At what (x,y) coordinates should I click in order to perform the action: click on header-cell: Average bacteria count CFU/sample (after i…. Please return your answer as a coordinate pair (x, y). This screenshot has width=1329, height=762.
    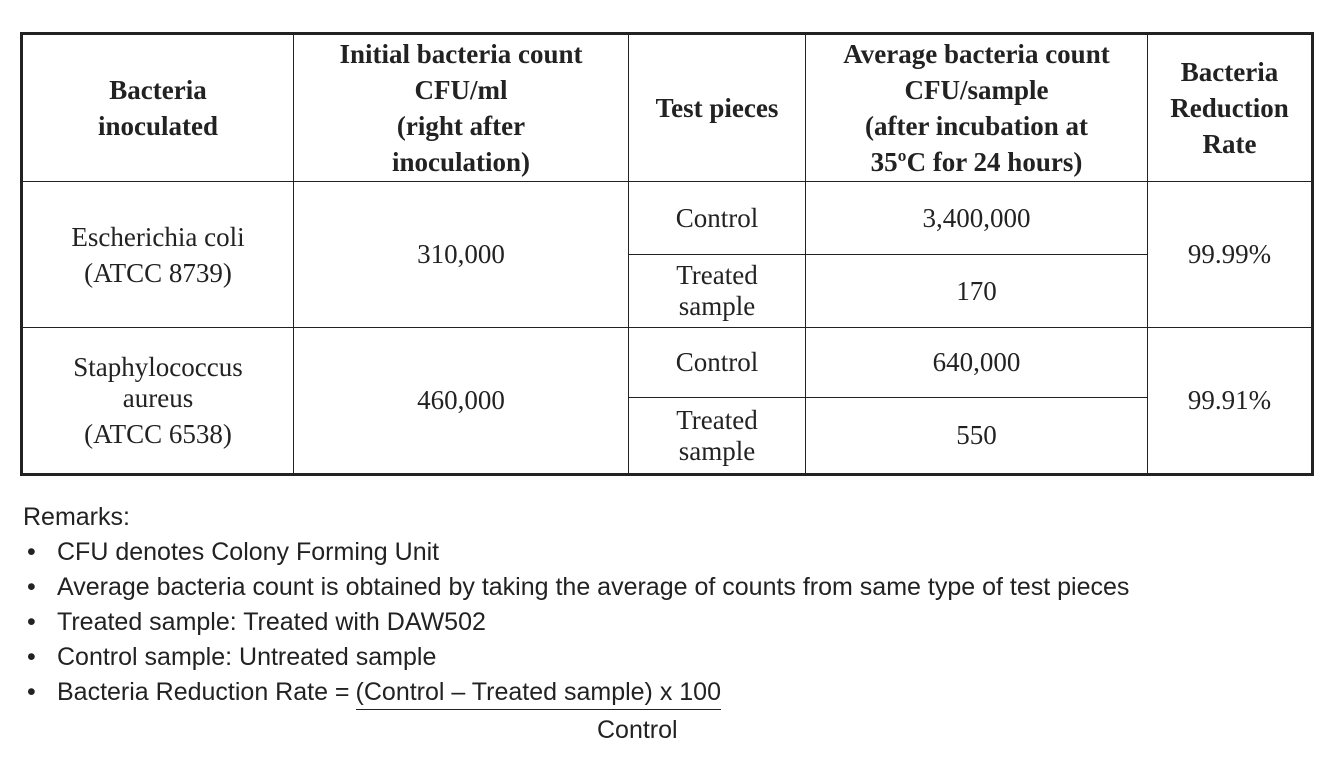
    Looking at the image, I should click on (976, 107).